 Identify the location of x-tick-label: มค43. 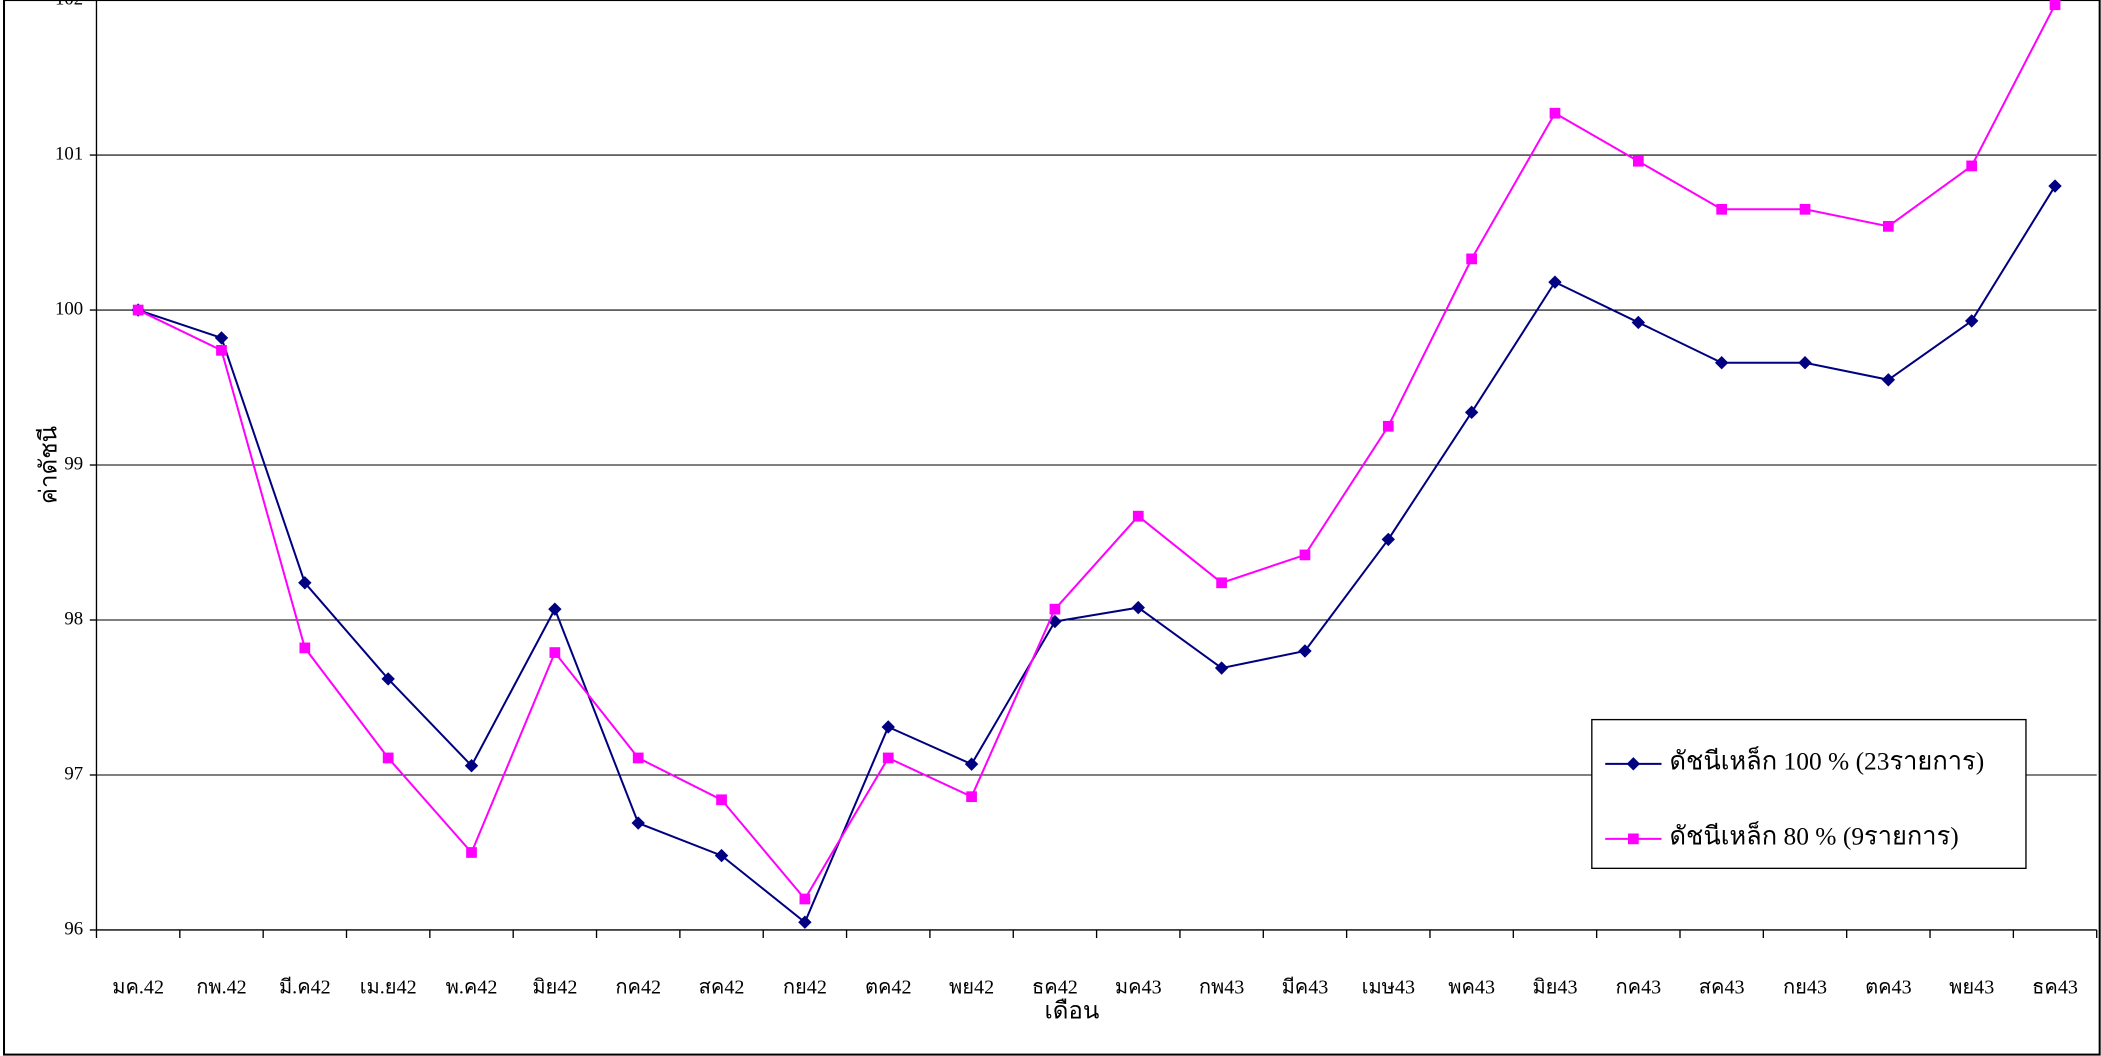
(1138, 988).